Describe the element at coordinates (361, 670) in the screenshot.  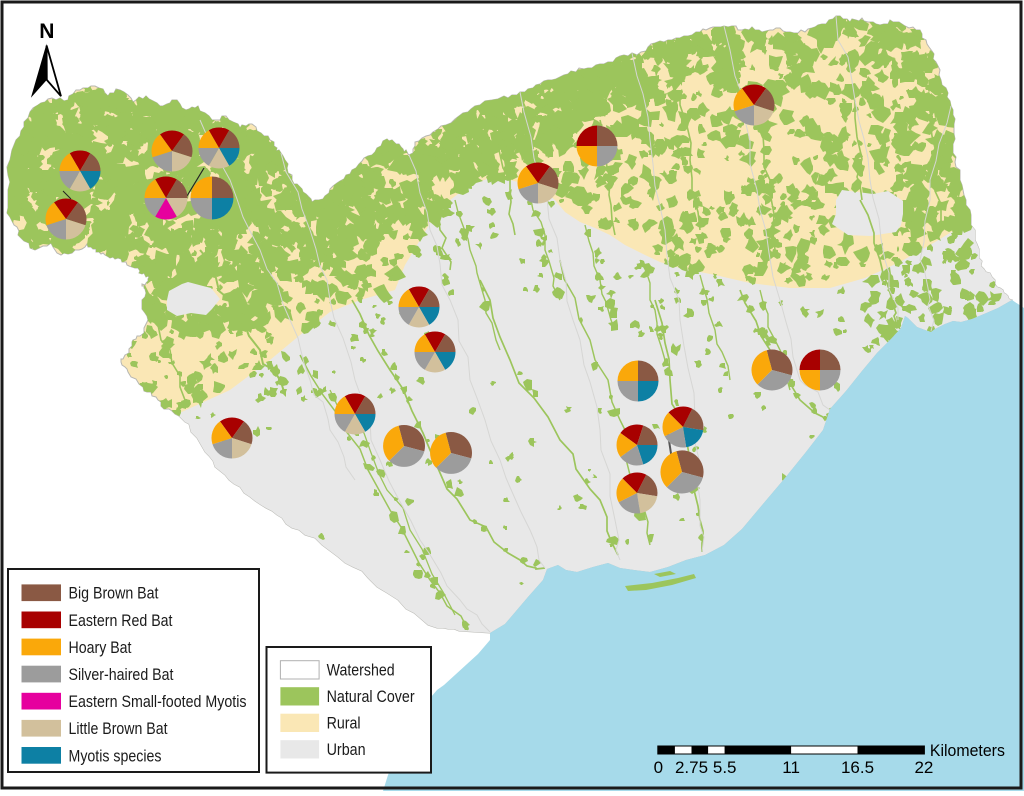
I see `svg-text: Watershed` at that location.